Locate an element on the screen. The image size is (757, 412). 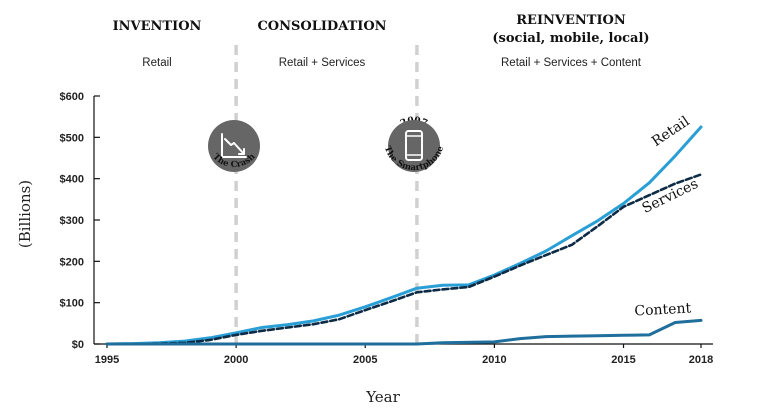
era-subtitle-consolidation: Retail + Services is located at coordinates (322, 63).